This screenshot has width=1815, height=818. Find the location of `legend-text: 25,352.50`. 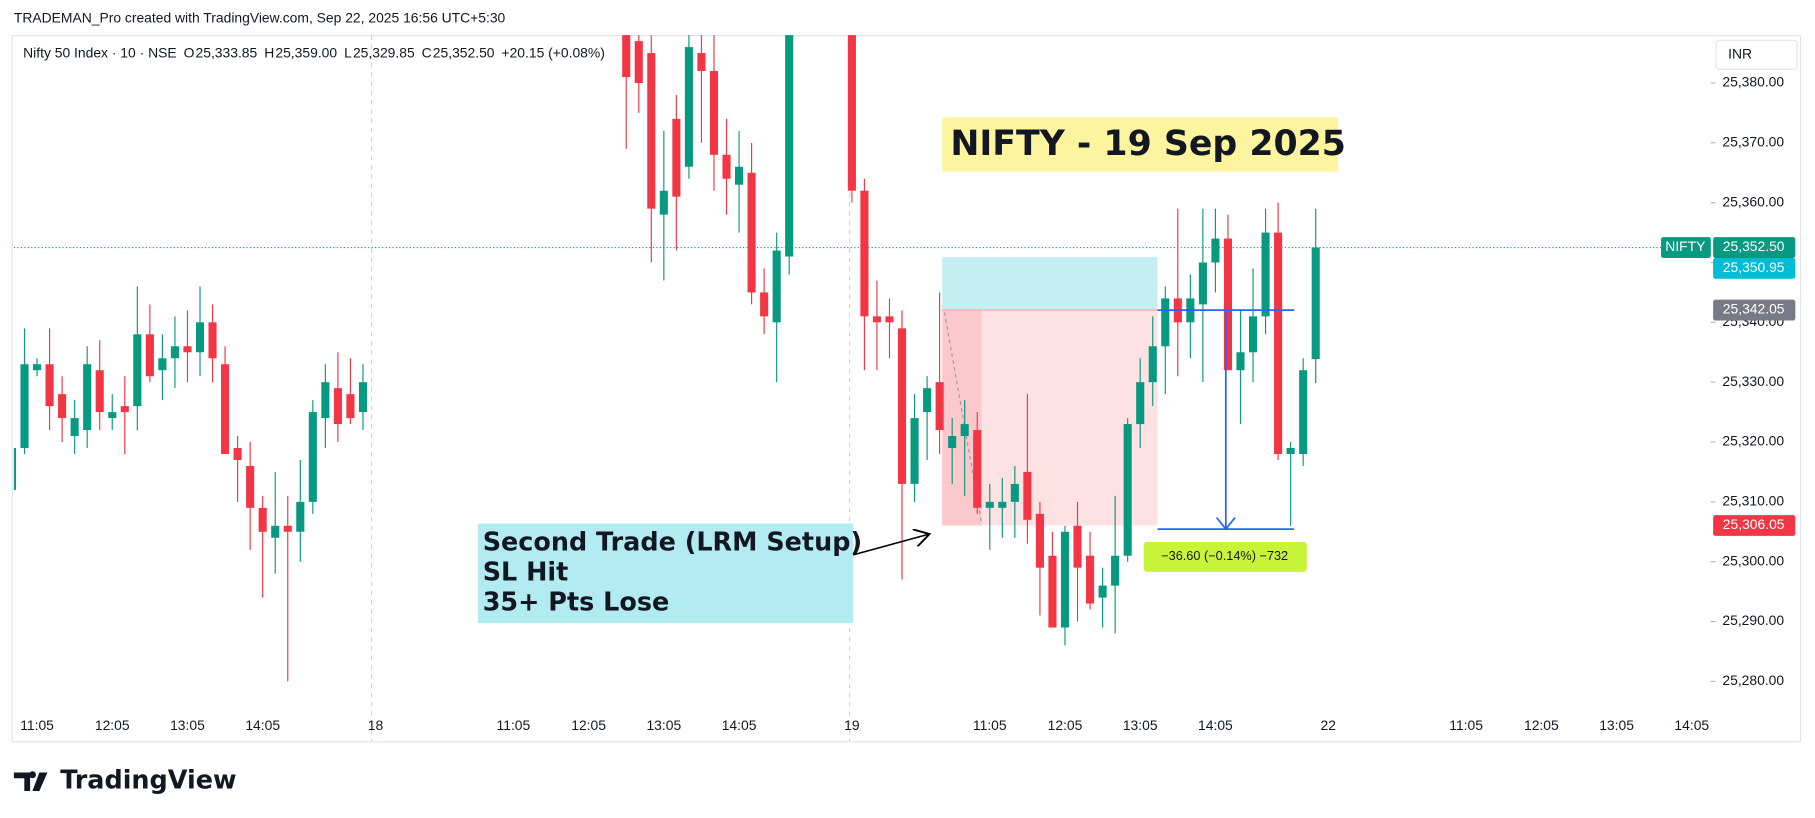

legend-text: 25,352.50 is located at coordinates (464, 52).